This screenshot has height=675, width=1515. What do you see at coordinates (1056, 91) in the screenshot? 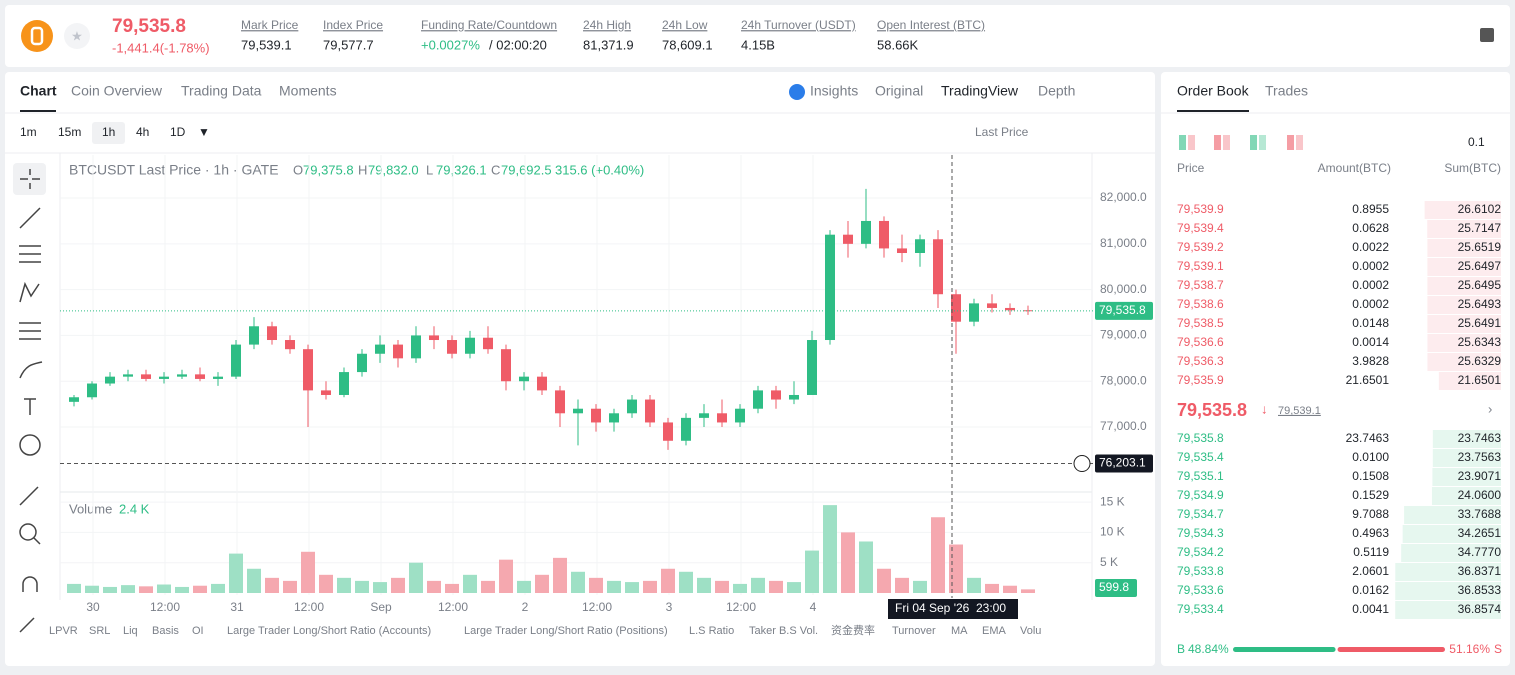
I see `view-tab: Depth` at bounding box center [1056, 91].